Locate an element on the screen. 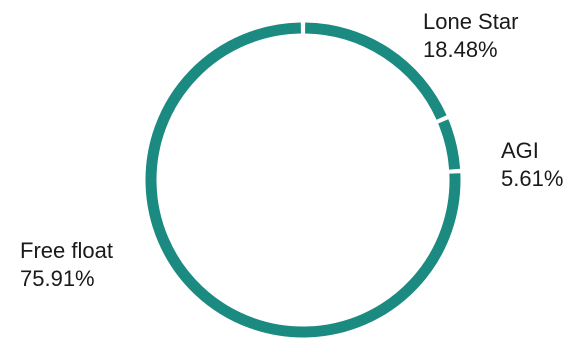  slice-value-agi: 5.61% is located at coordinates (532, 178).